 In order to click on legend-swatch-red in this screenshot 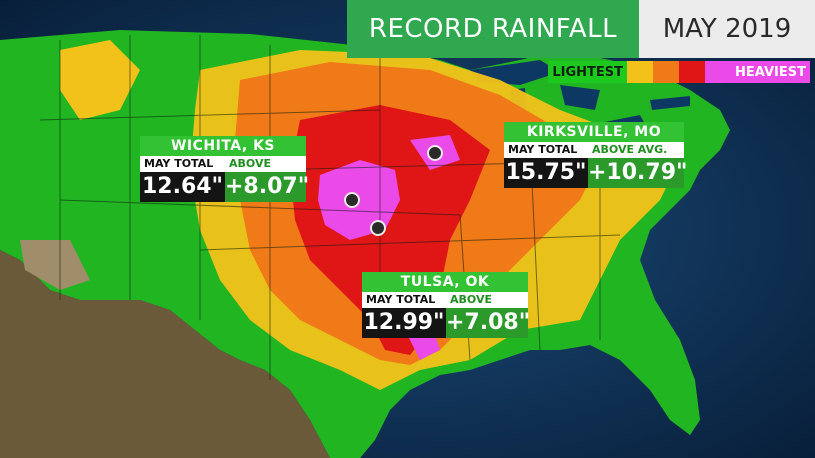, I will do `click(692, 72)`.